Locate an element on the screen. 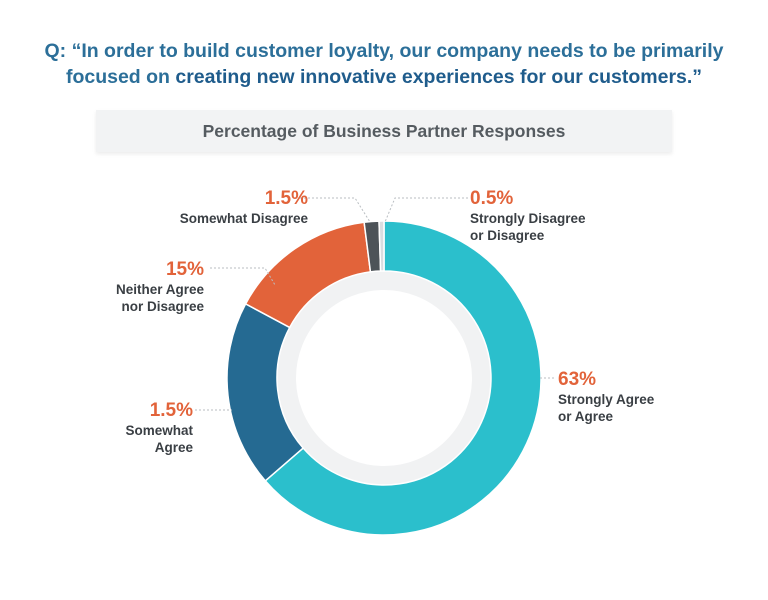 This screenshot has width=768, height=600. data-label-text-0-1: or Agree is located at coordinates (586, 416).